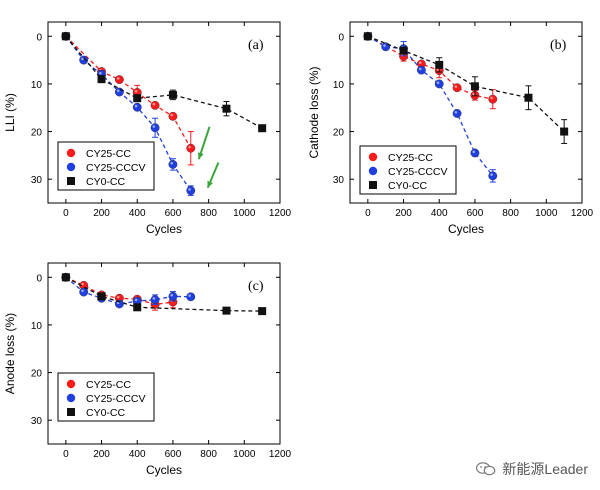 The image size is (600, 490). I want to click on legend: CY25-CC CY25-CCCV CY0-CC, so click(106, 397).